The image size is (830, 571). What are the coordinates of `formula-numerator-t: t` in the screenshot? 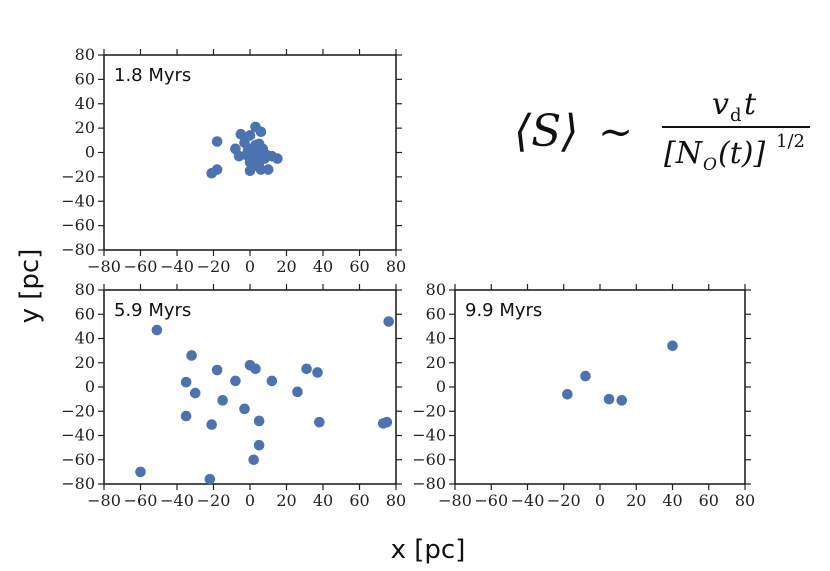 It's located at (750, 104).